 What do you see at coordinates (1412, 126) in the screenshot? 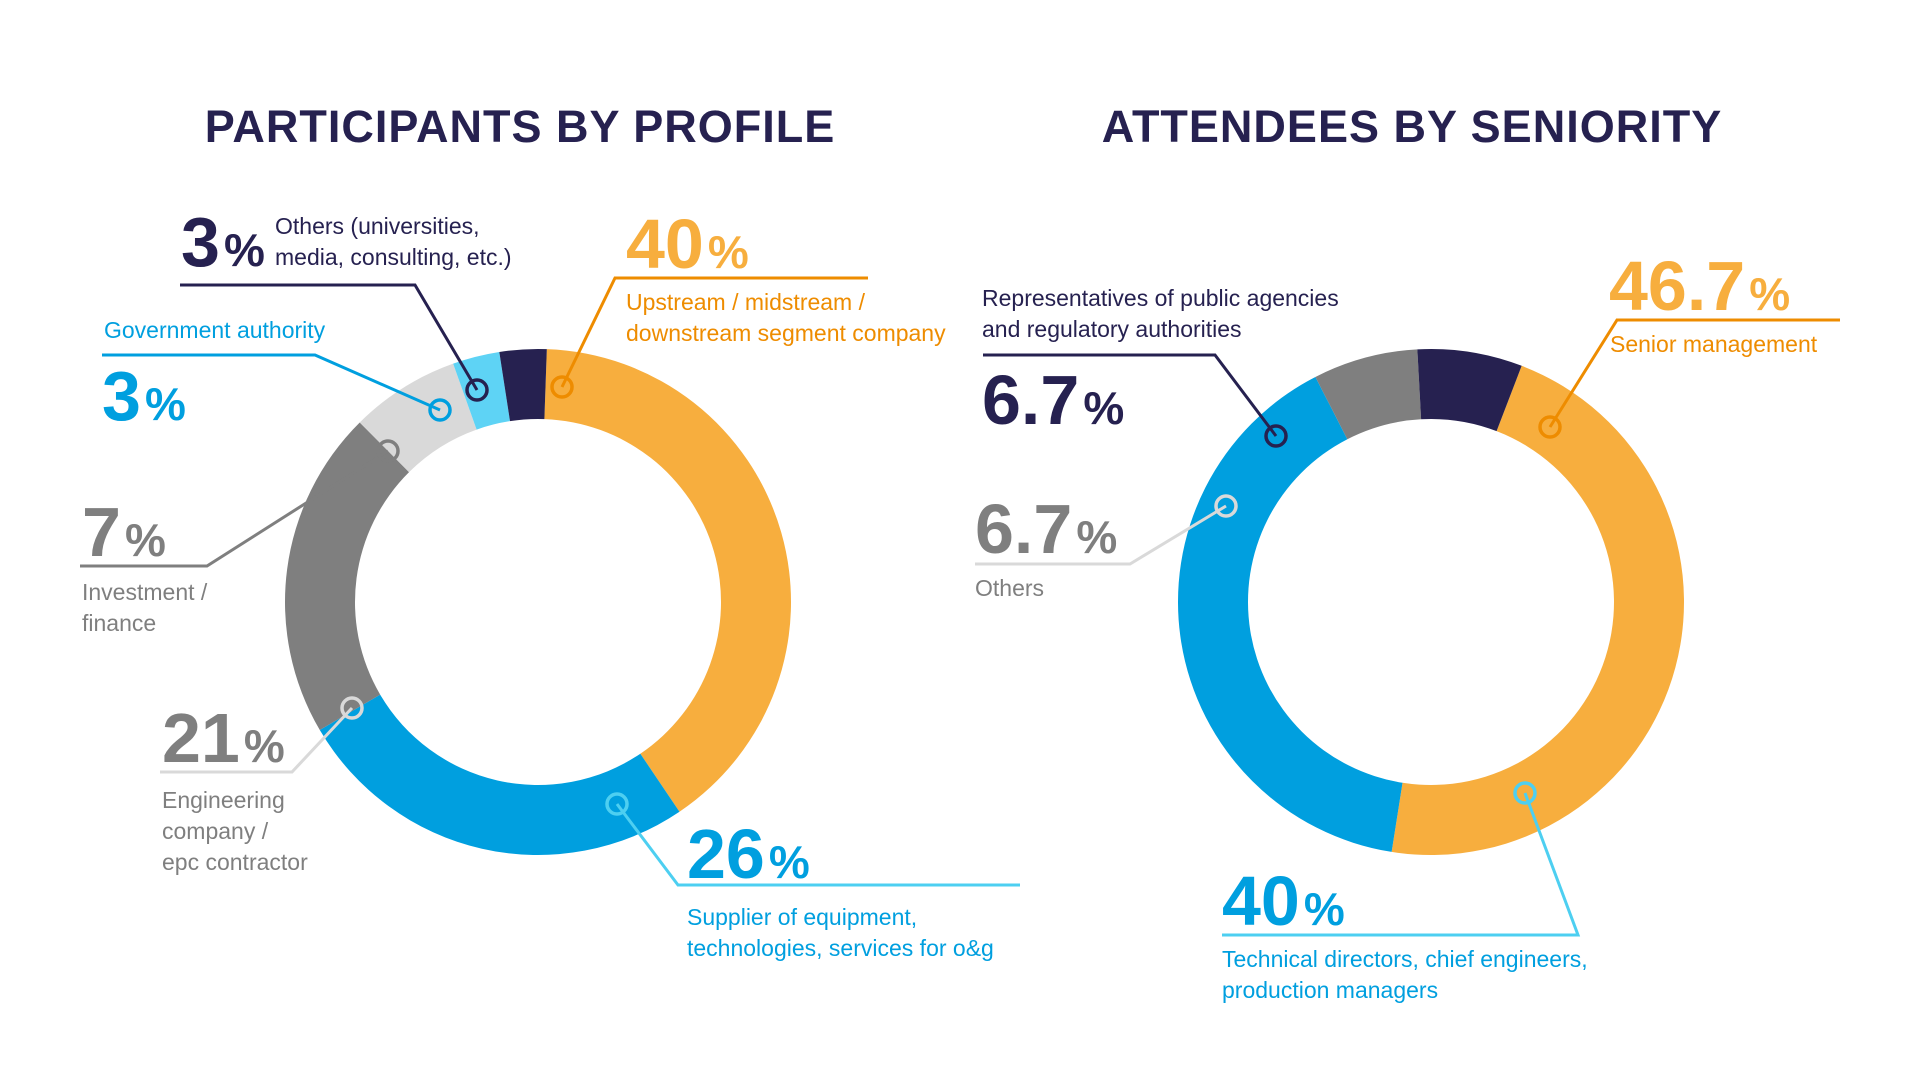
I see `chart-title-seniority: ATTENDEES BY SENIORITY` at bounding box center [1412, 126].